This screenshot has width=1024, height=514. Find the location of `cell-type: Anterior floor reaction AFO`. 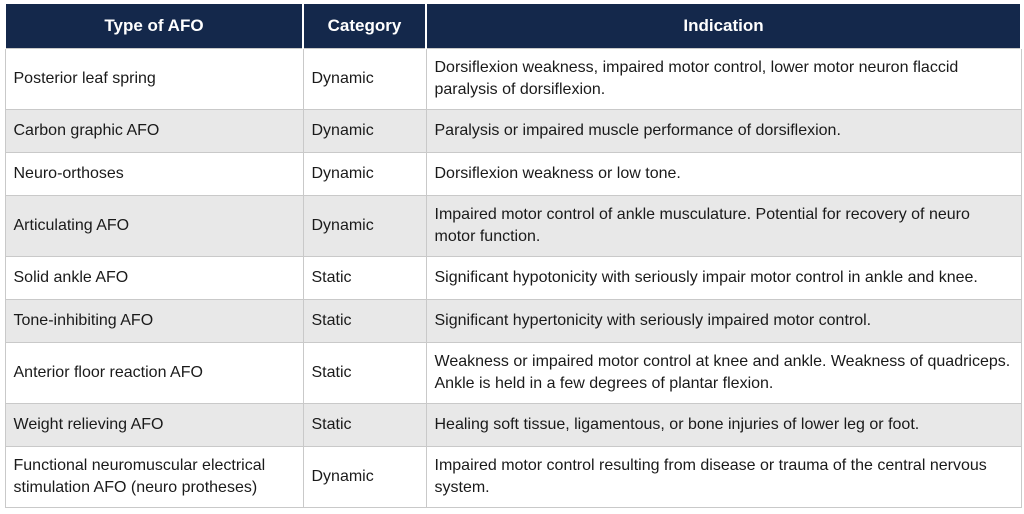

cell-type: Anterior floor reaction AFO is located at coordinates (154, 373).